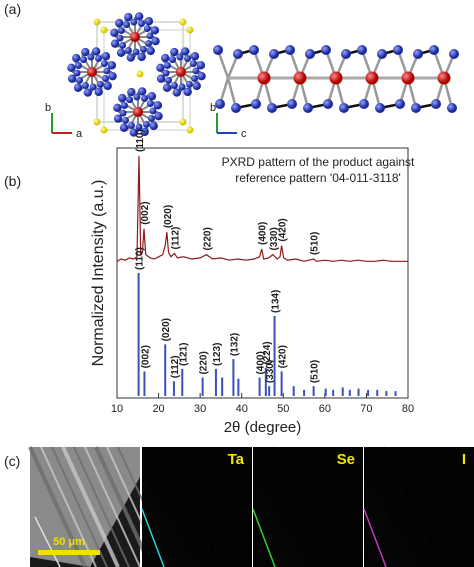 The width and height of the screenshot is (474, 567). Describe the element at coordinates (408, 409) in the screenshot. I see `x-tick-label: 80` at that location.